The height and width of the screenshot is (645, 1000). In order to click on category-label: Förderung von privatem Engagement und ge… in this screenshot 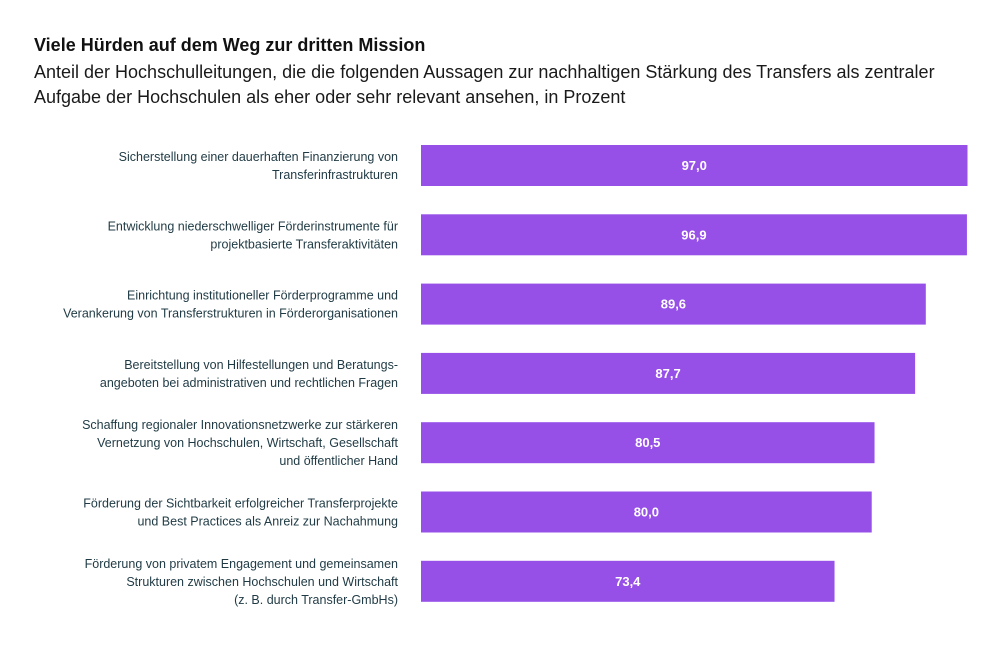, I will do `click(242, 582)`.